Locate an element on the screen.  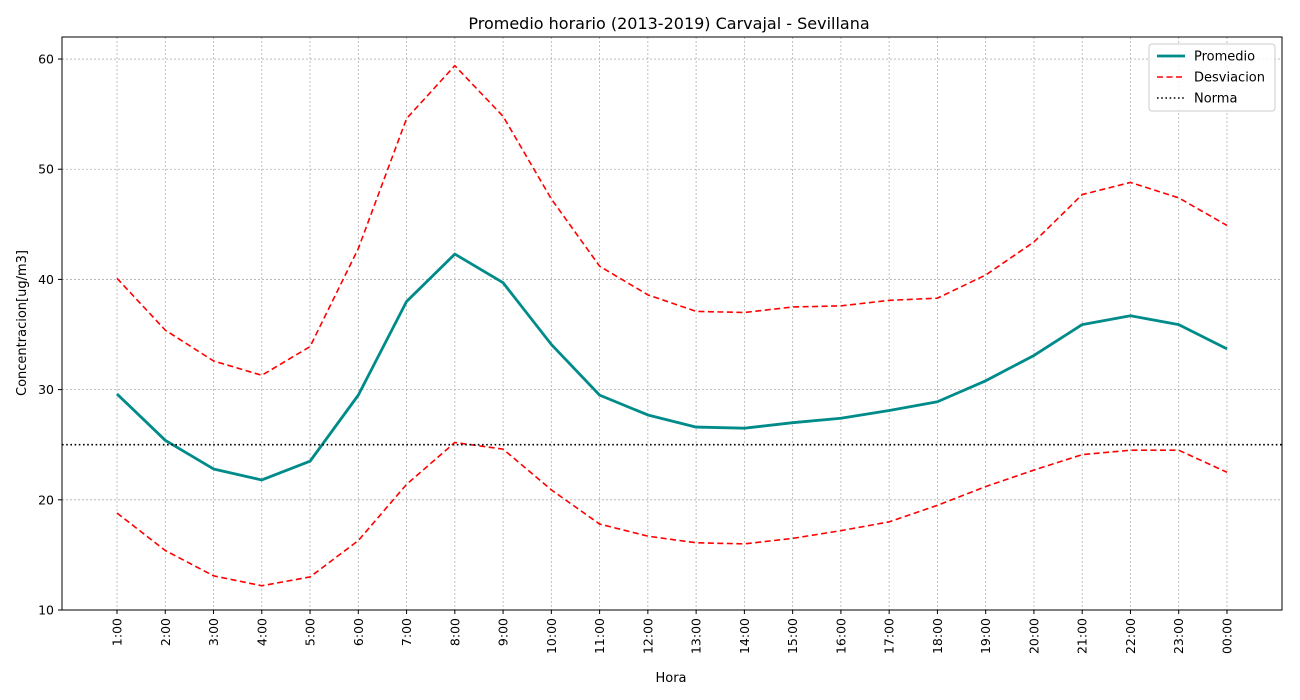
x-tick-label: 13:00 is located at coordinates (696, 636).